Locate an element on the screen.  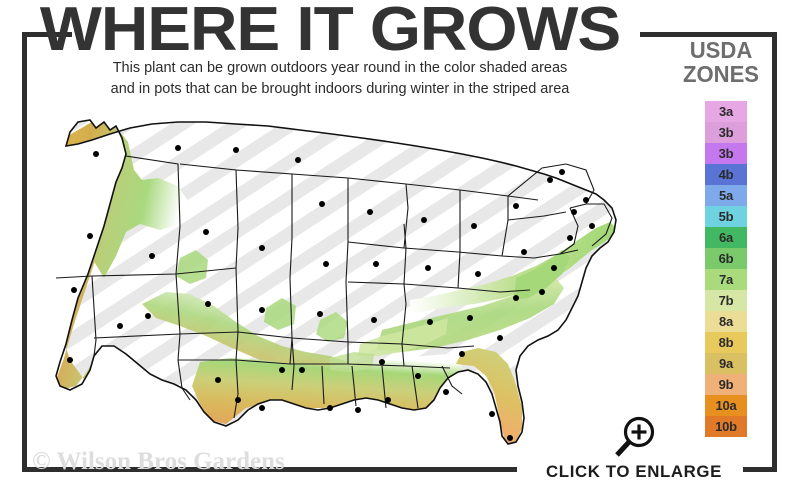
watermark-credit: © Wilson Bros Gardens is located at coordinates (158, 461).